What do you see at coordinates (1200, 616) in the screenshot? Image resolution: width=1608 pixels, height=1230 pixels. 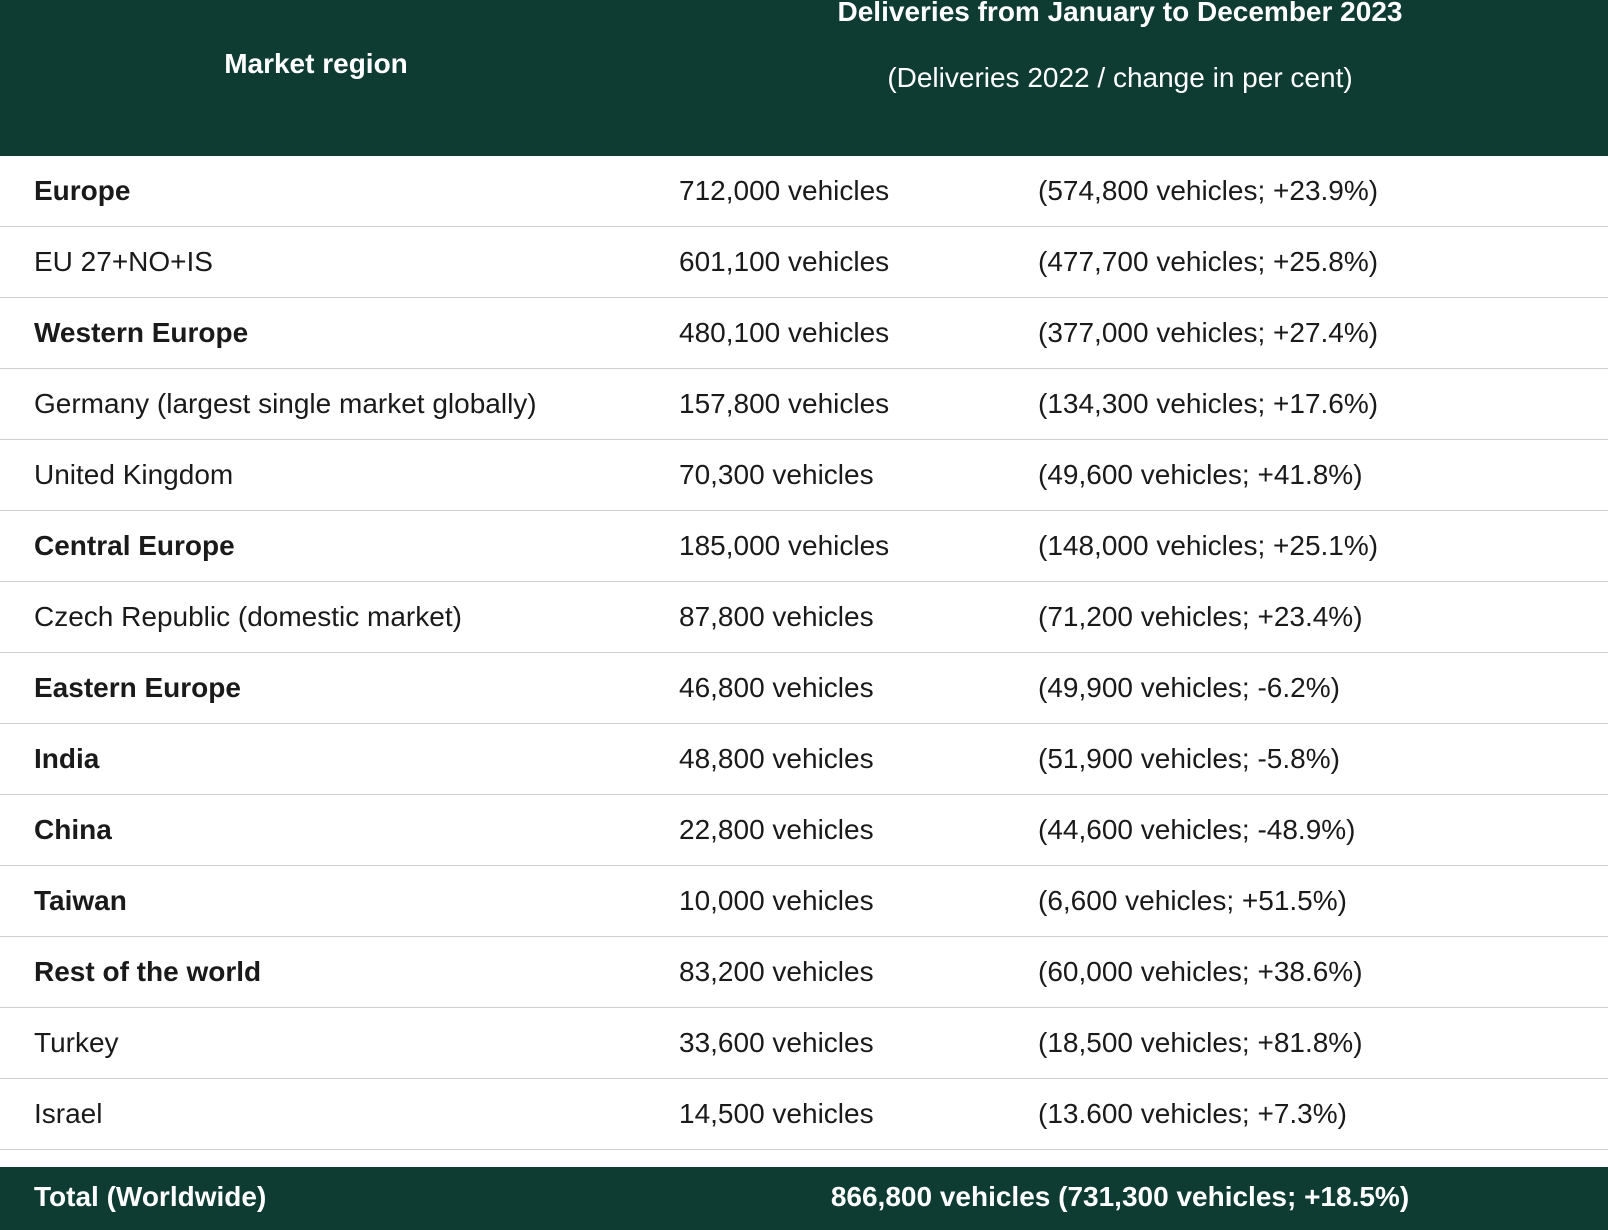 I see `cell-deliveries-2022-change: (71,200 vehicles; +23.4%)` at bounding box center [1200, 616].